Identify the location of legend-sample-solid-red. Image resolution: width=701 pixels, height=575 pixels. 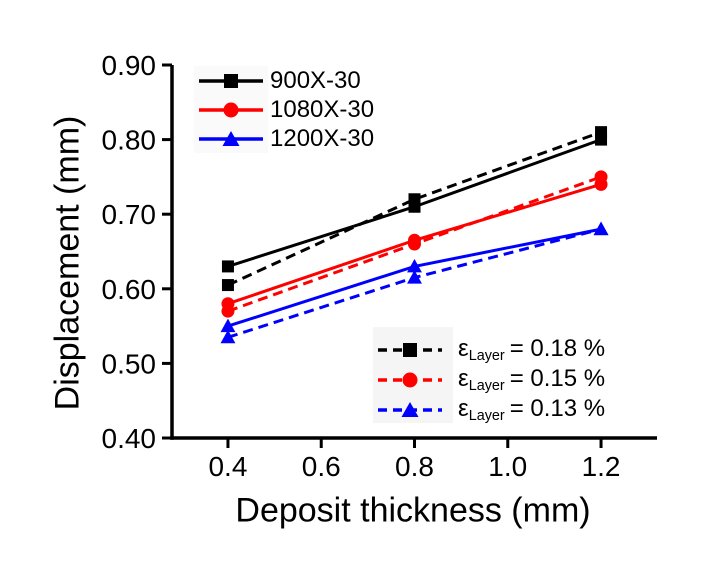
(231, 109).